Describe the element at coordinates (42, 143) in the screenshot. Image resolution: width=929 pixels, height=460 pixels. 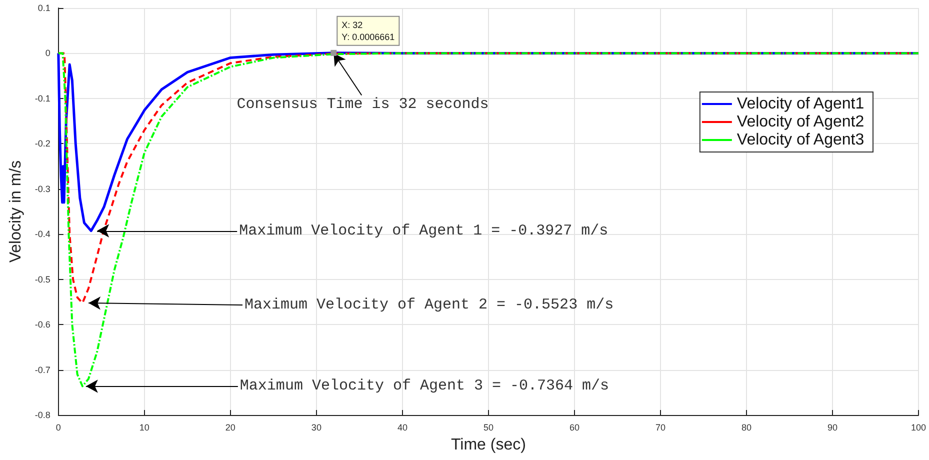
I see `y-tick-label: -0.2` at that location.